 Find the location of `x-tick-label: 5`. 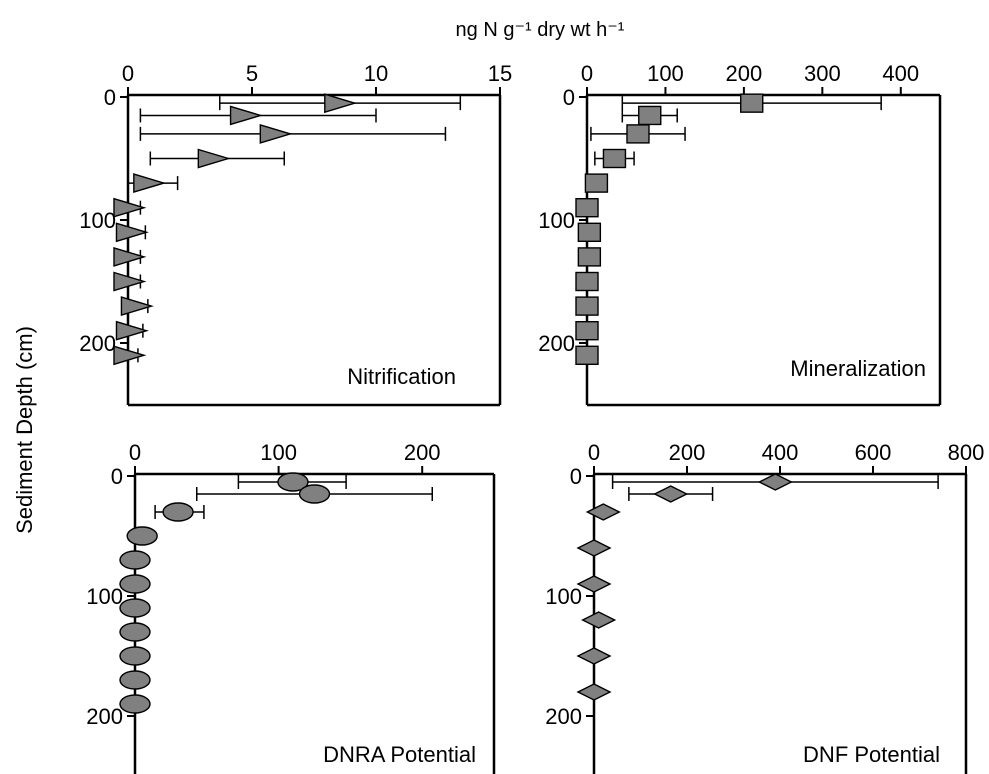

x-tick-label: 5 is located at coordinates (252, 73).